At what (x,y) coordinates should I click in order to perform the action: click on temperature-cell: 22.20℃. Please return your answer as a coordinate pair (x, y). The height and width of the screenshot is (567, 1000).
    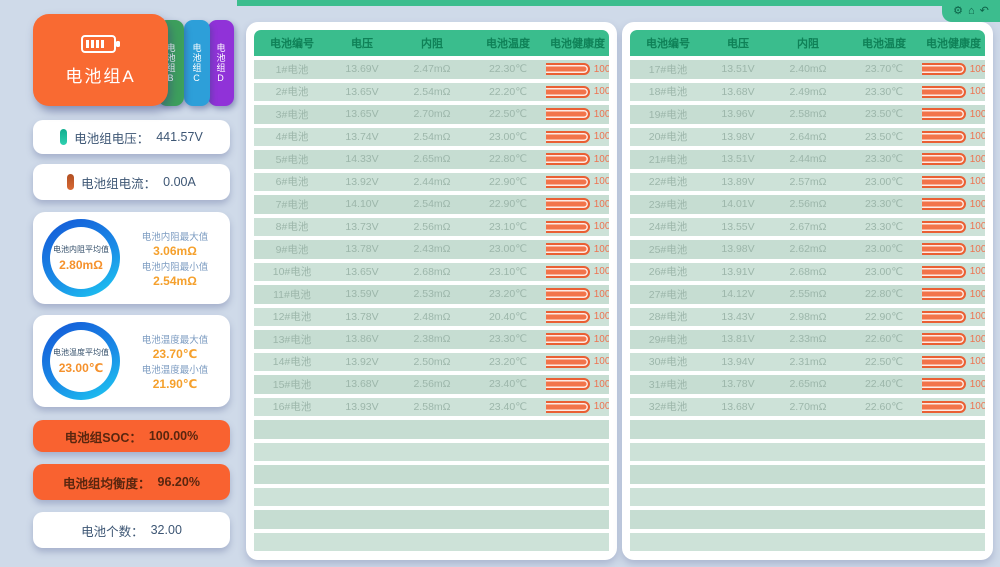
    Looking at the image, I should click on (508, 91).